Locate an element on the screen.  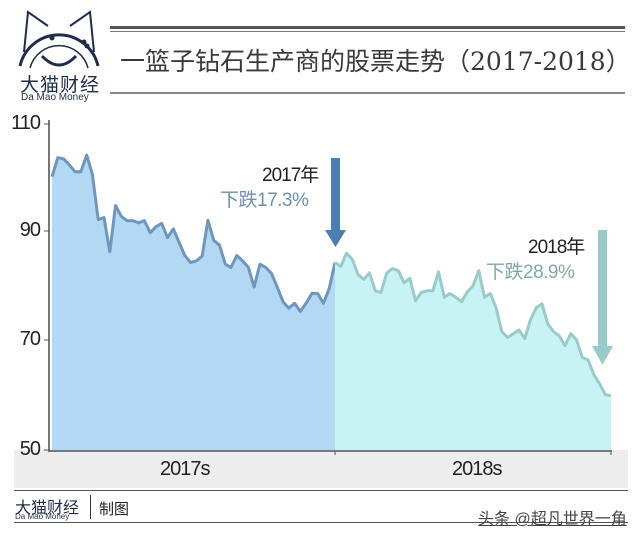
line-2018s is located at coordinates (473, 324).